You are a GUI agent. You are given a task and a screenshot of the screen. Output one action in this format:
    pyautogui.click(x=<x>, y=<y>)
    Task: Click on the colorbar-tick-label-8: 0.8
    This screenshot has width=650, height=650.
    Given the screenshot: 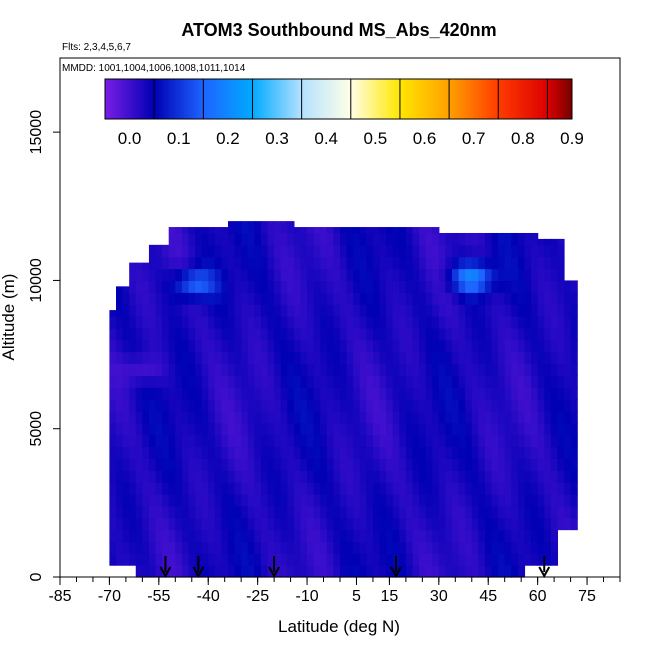 What is the action you would take?
    pyautogui.click(x=523, y=138)
    